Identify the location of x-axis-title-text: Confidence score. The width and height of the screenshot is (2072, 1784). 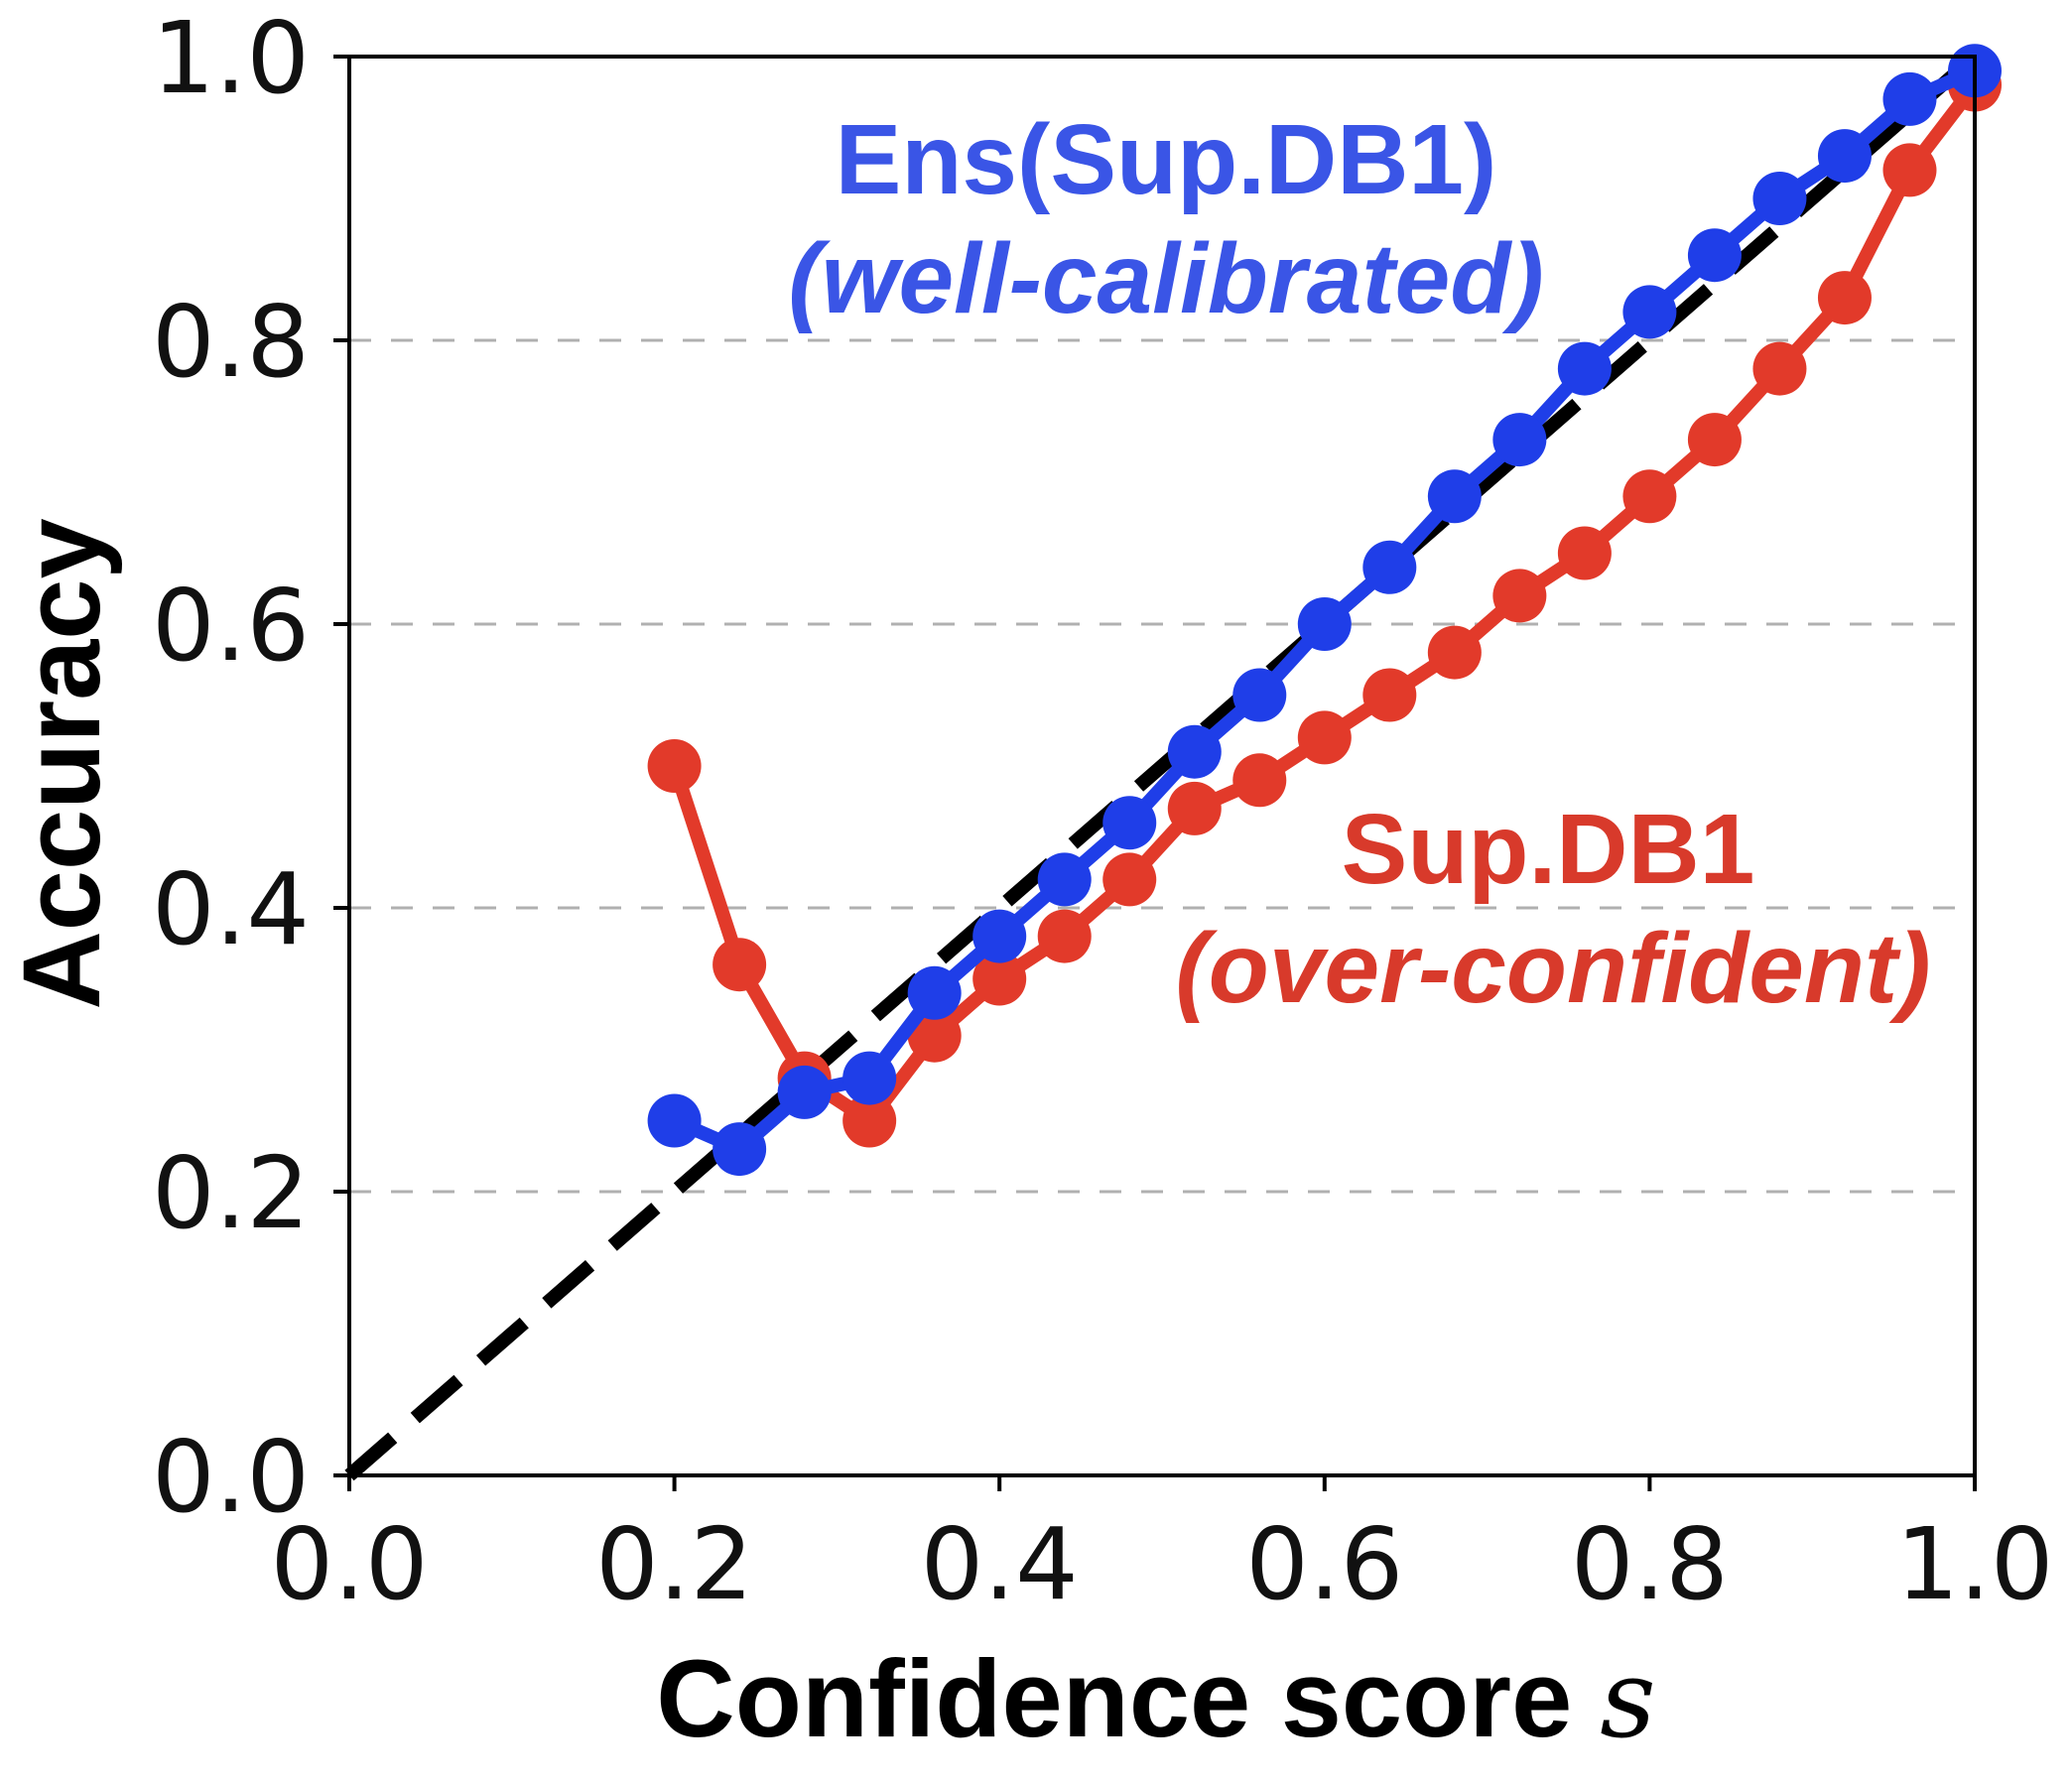
(1114, 1699).